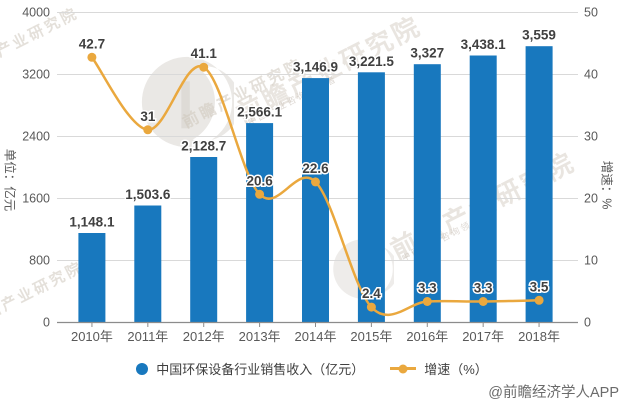 This screenshot has height=404, width=624. I want to click on attribution: @前瞻经济学人APP, so click(553, 393).